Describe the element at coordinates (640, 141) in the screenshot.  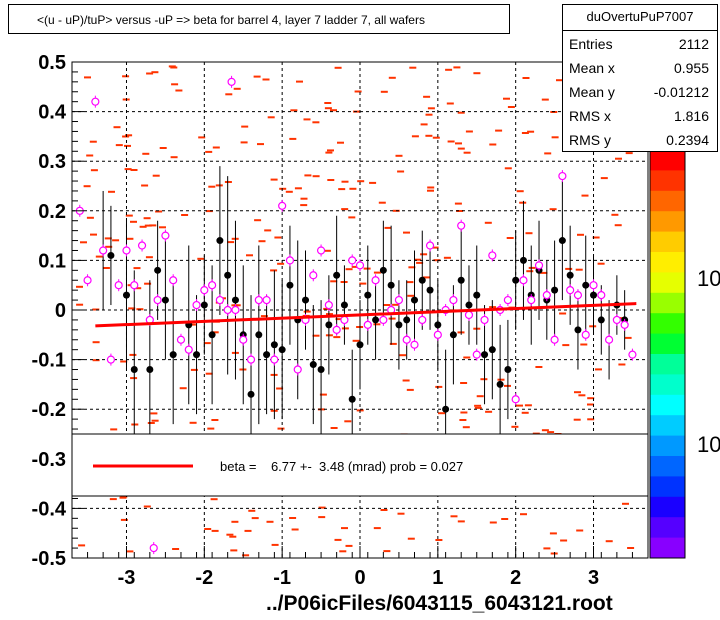
I see `stats-row-rms-y: RMS y 0.2394` at that location.